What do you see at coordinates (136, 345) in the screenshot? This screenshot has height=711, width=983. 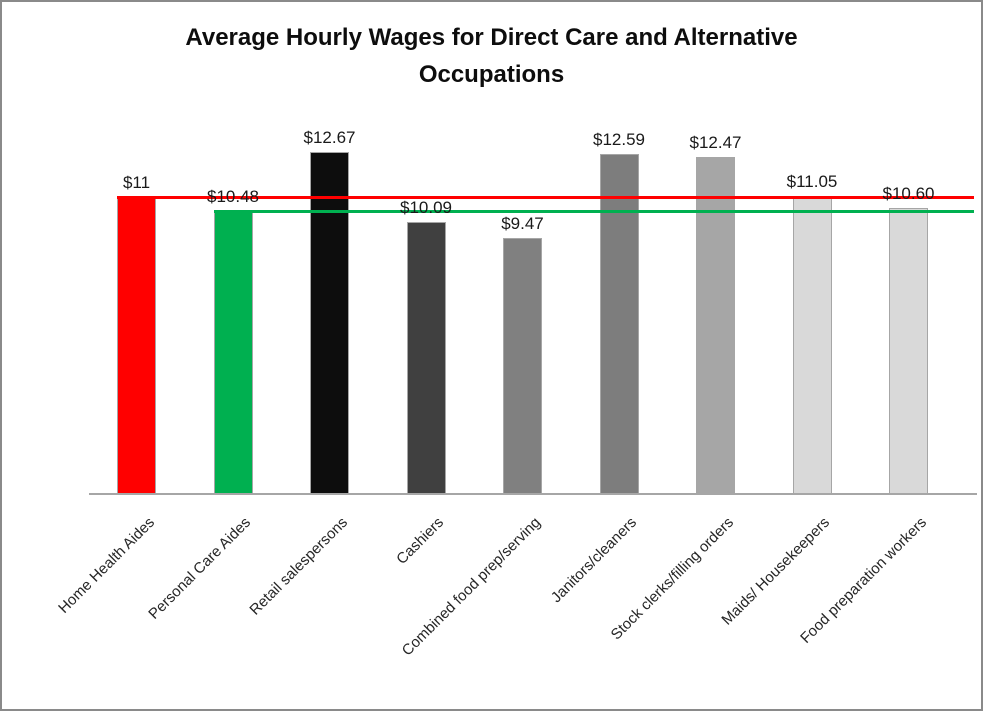 I see `bar-home-health-aides` at bounding box center [136, 345].